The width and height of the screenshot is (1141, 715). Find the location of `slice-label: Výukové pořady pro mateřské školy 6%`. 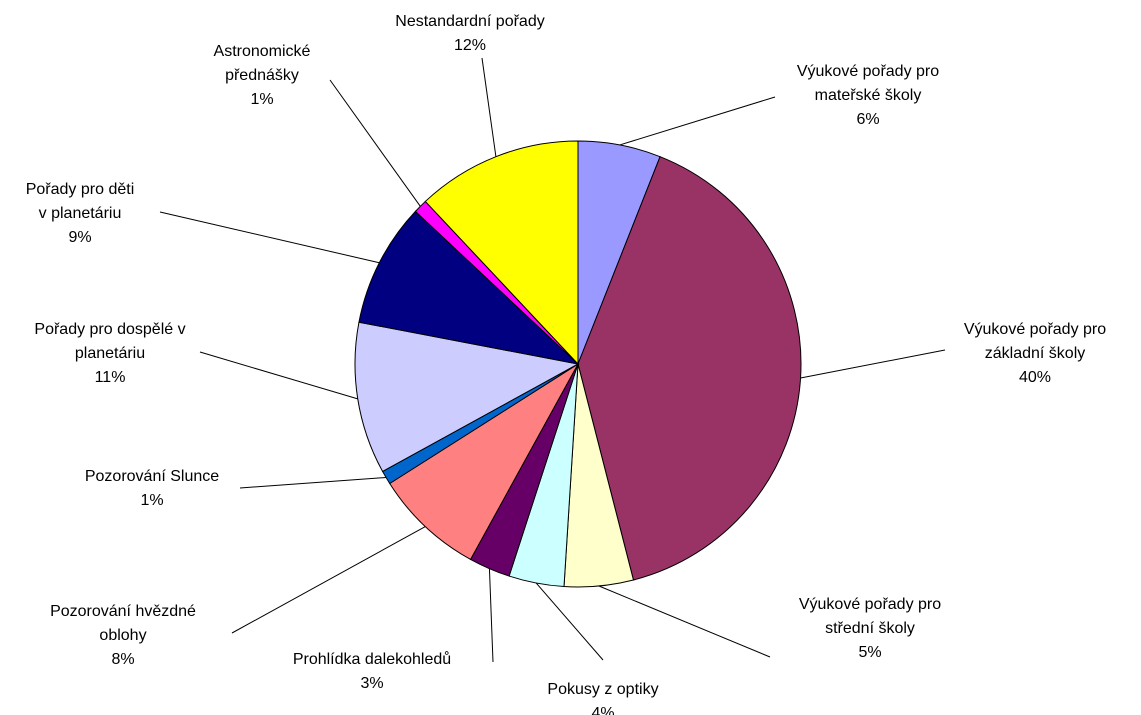

slice-label: Výukové pořady pro mateřské školy 6% is located at coordinates (868, 96).